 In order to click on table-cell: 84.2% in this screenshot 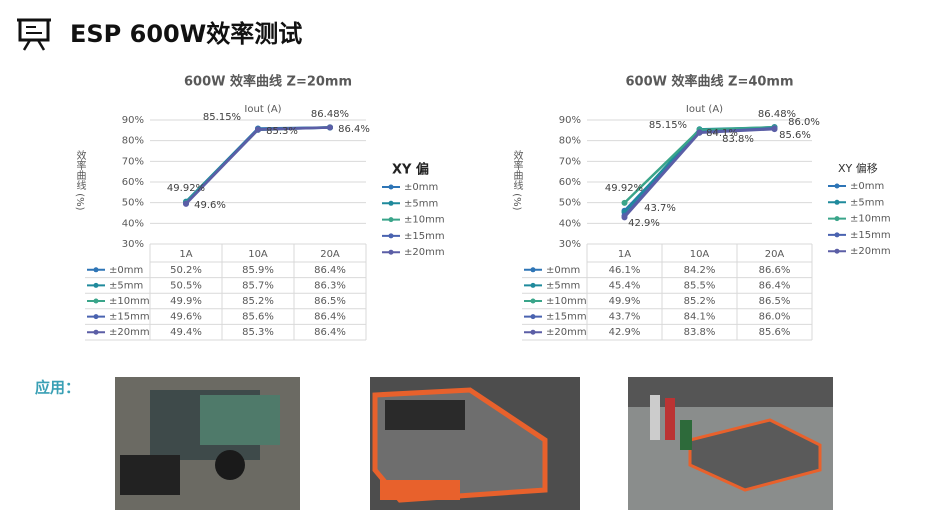, I will do `click(700, 270)`.